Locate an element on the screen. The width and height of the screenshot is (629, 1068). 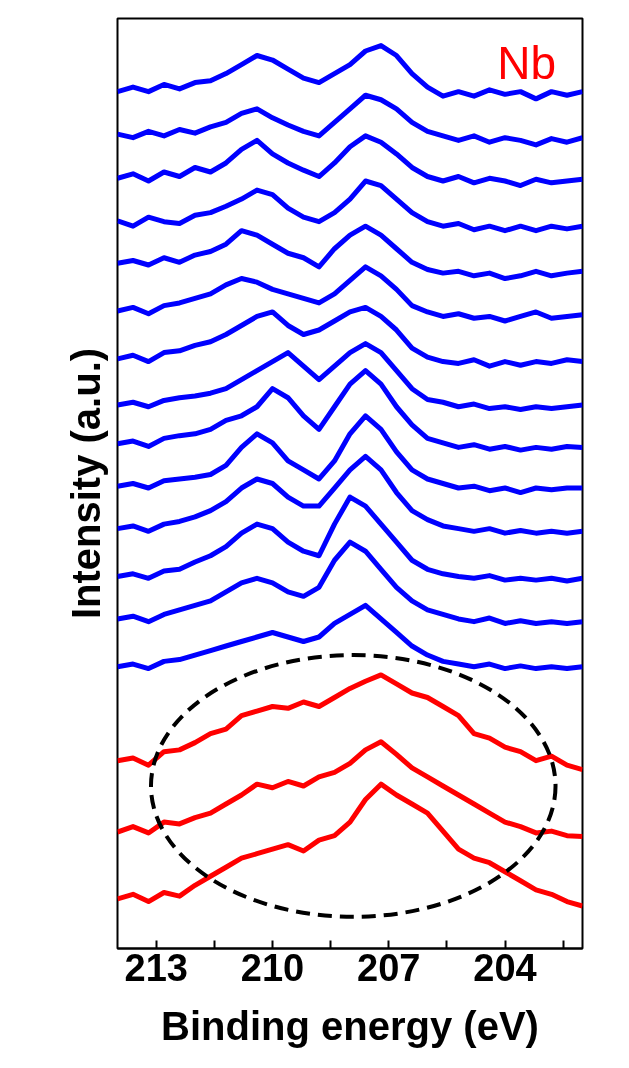
x-axis-title: Binding energy (eV) is located at coordinates (350, 1025).